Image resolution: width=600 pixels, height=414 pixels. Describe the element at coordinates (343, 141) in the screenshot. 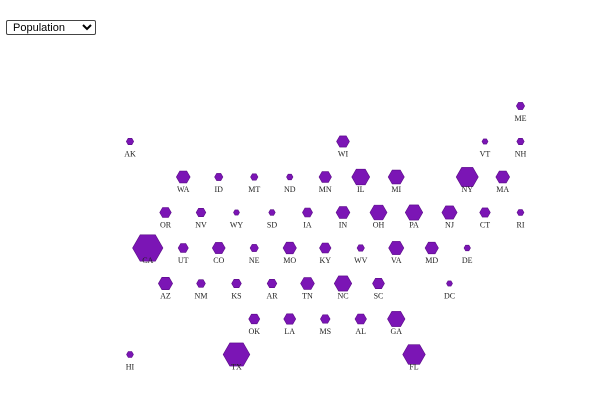

I see `state-hex-wi` at that location.